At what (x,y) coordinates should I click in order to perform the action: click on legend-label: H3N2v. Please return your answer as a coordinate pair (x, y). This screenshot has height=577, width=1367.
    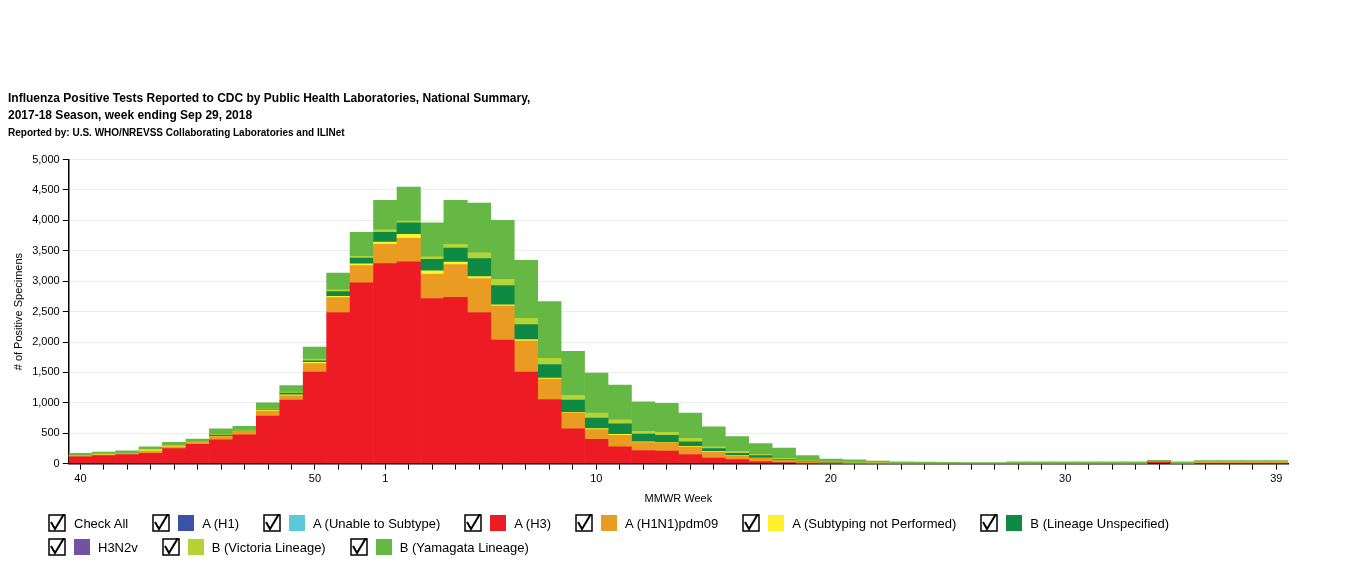
    Looking at the image, I should click on (118, 547).